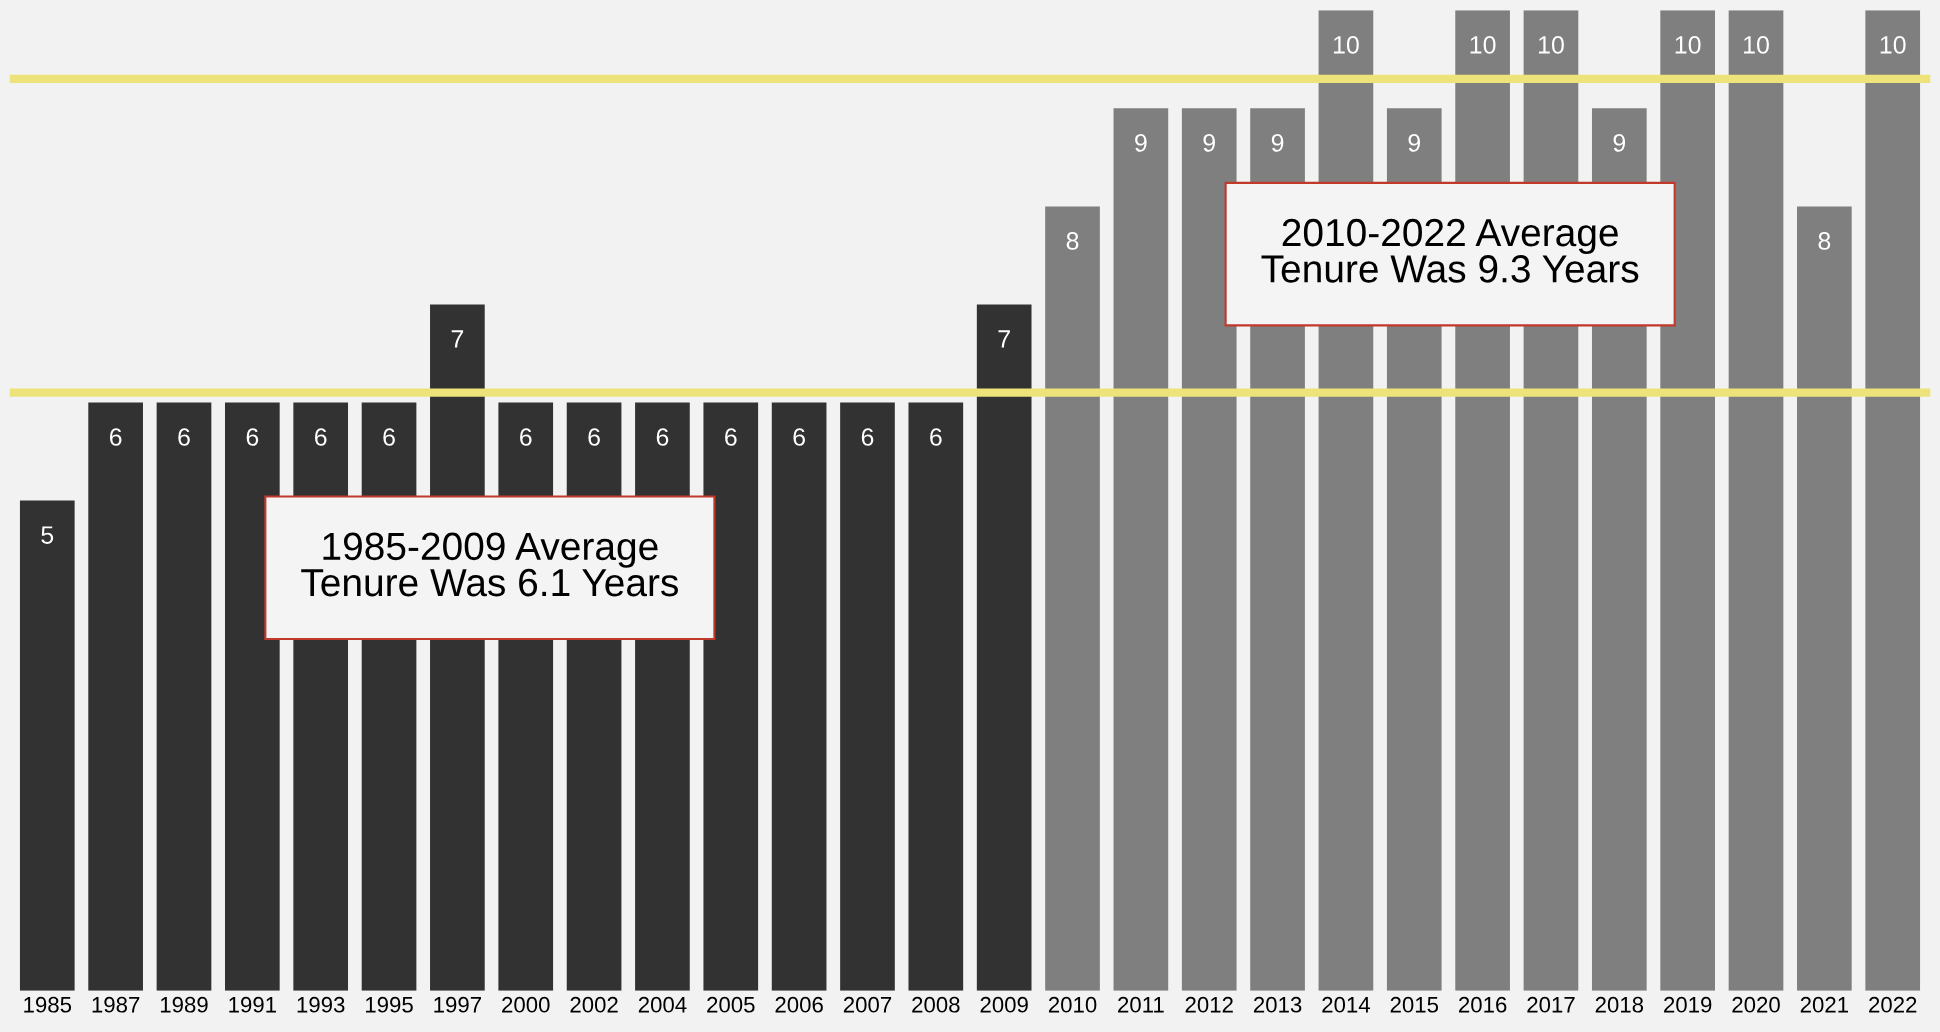 This screenshot has height=1032, width=1940. Describe the element at coordinates (1756, 1004) in the screenshot. I see `x-tick-label: 2020` at that location.